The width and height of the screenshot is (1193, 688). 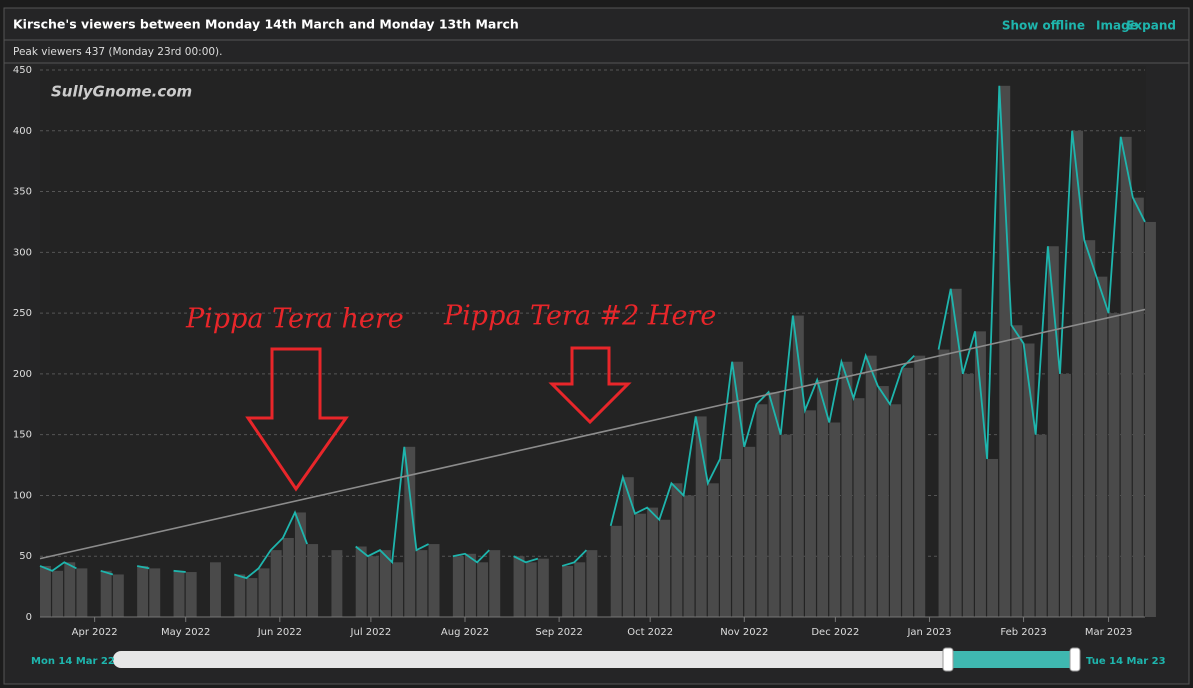 I want to click on x-tick-label: May 2022, so click(x=185, y=632).